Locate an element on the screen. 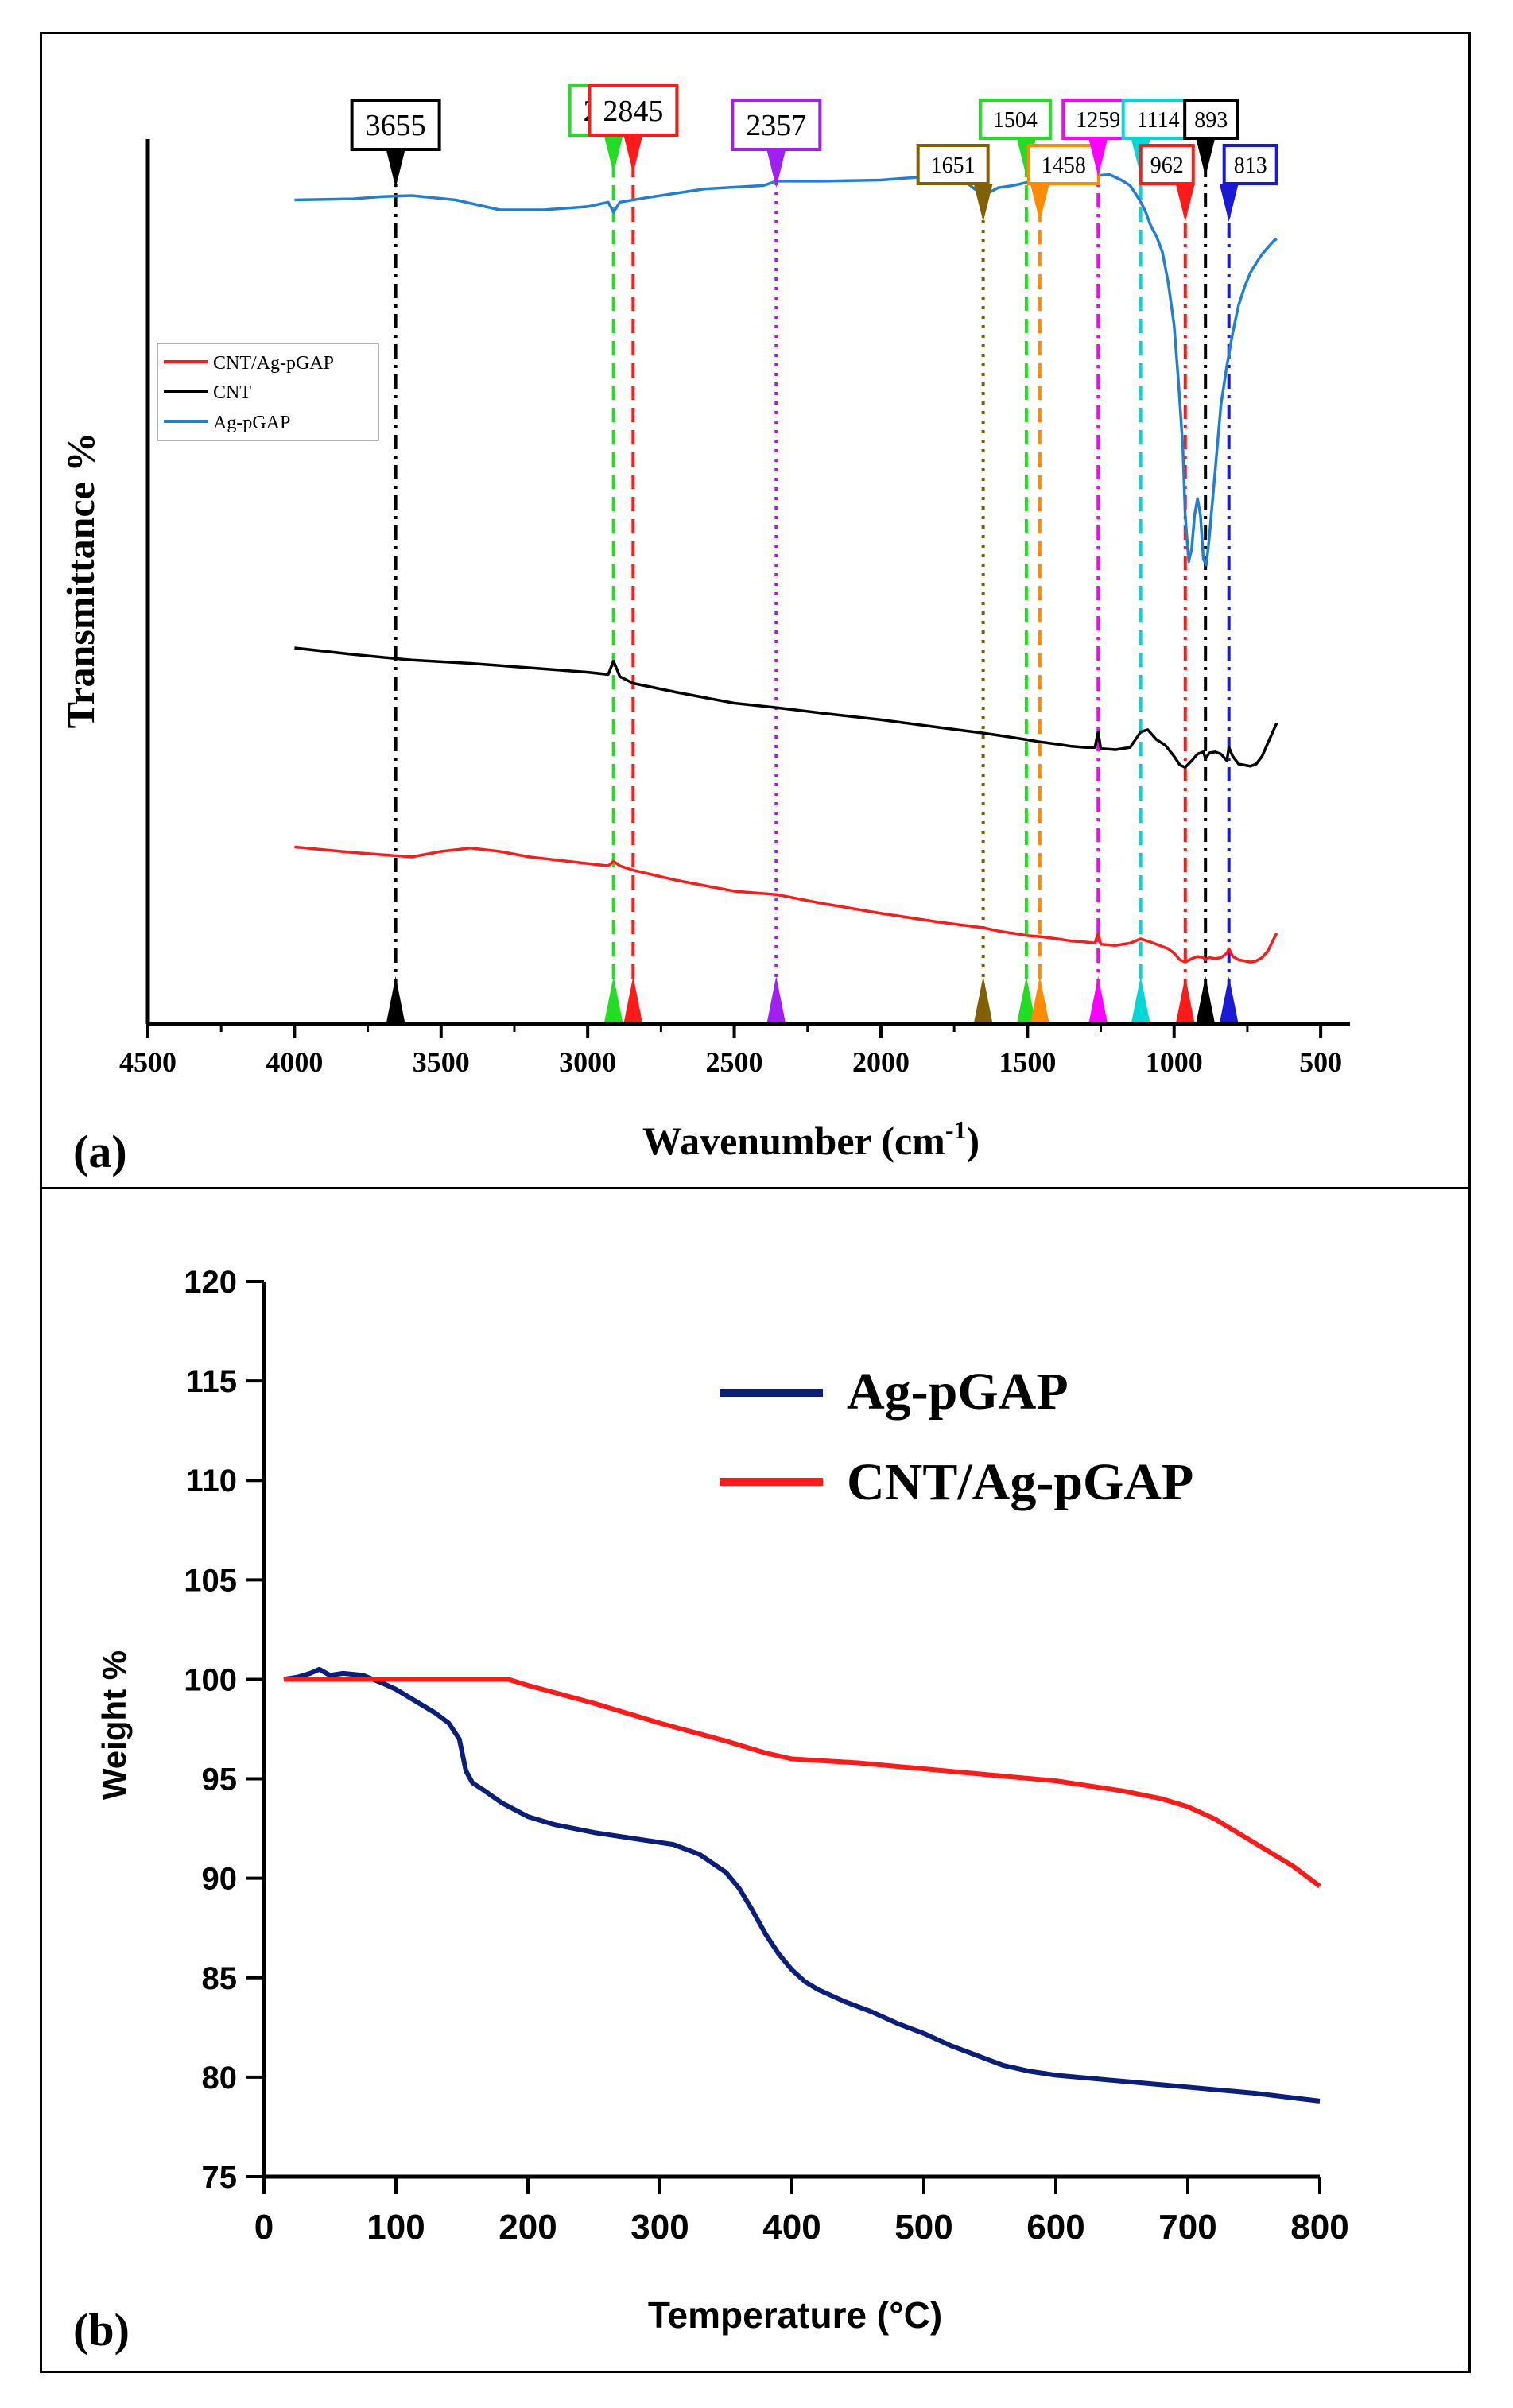 Image resolution: width=1513 pixels, height=2408 pixels. peak-label-2357: 2357 is located at coordinates (776, 125).